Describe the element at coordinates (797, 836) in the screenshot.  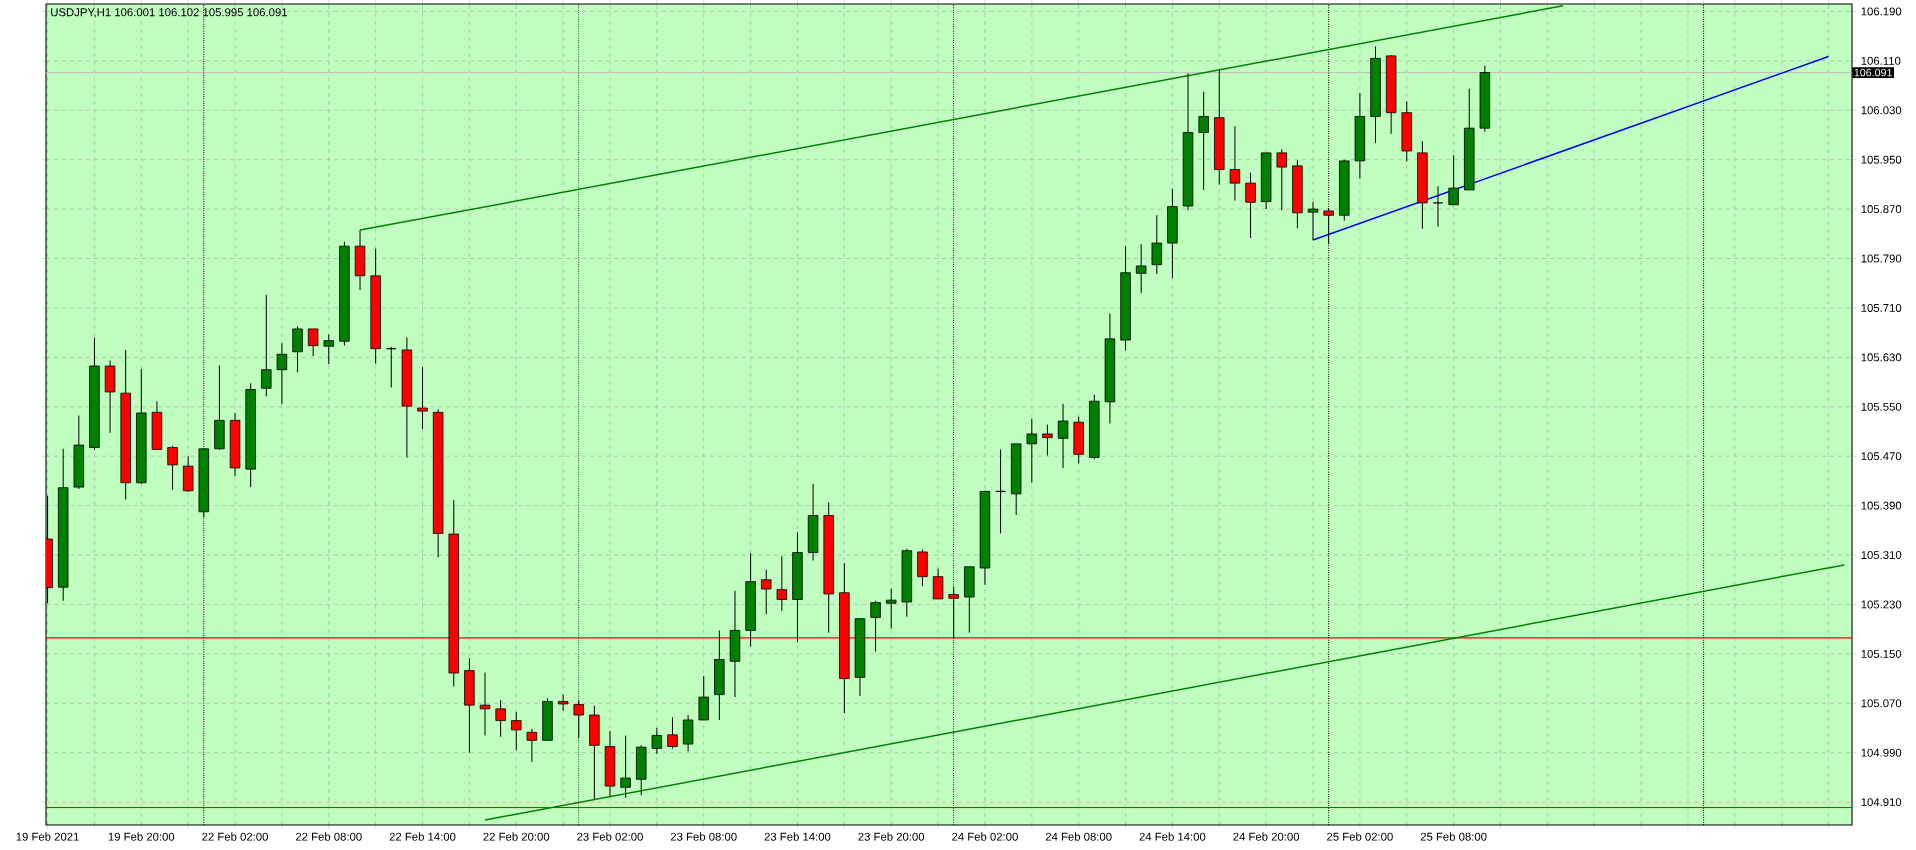
I see `x-tick-label: 23 Feb 14:00` at that location.